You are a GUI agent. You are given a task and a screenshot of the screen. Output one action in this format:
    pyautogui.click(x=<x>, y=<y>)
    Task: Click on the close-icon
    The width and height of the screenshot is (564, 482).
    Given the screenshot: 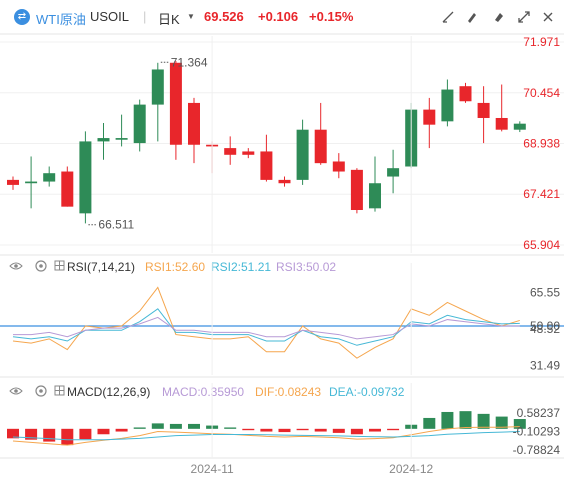 What is the action you would take?
    pyautogui.click(x=548, y=17)
    